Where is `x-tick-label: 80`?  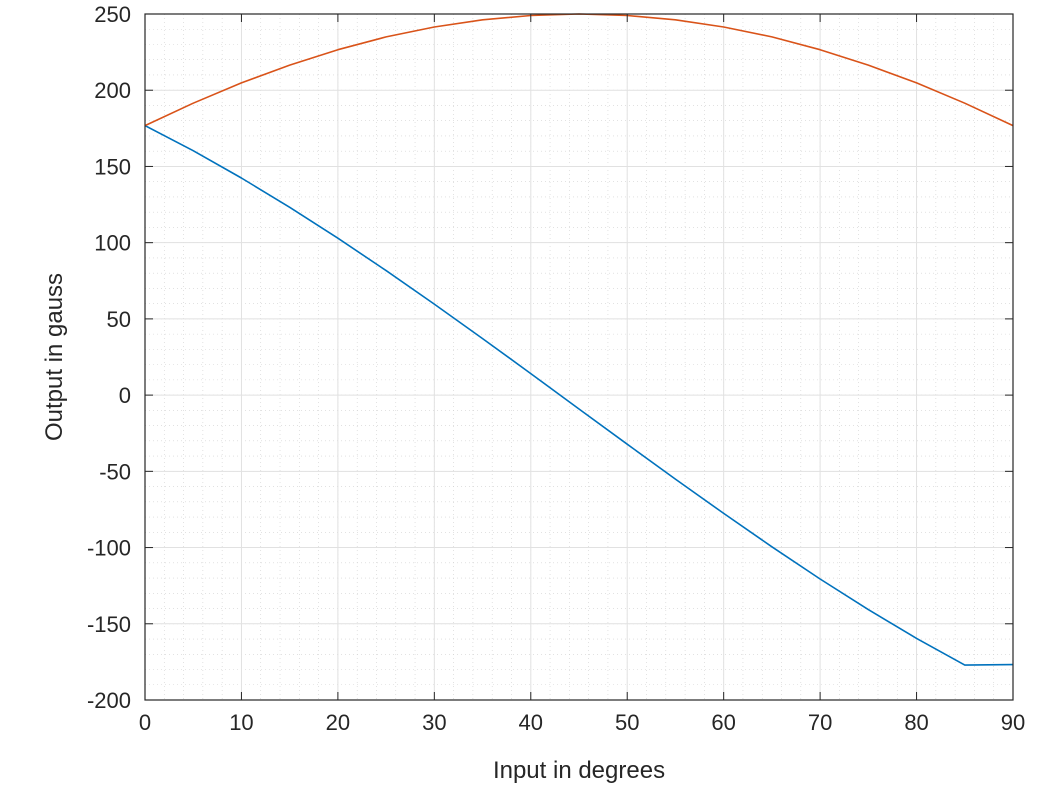
x-tick-label: 80 is located at coordinates (916, 722).